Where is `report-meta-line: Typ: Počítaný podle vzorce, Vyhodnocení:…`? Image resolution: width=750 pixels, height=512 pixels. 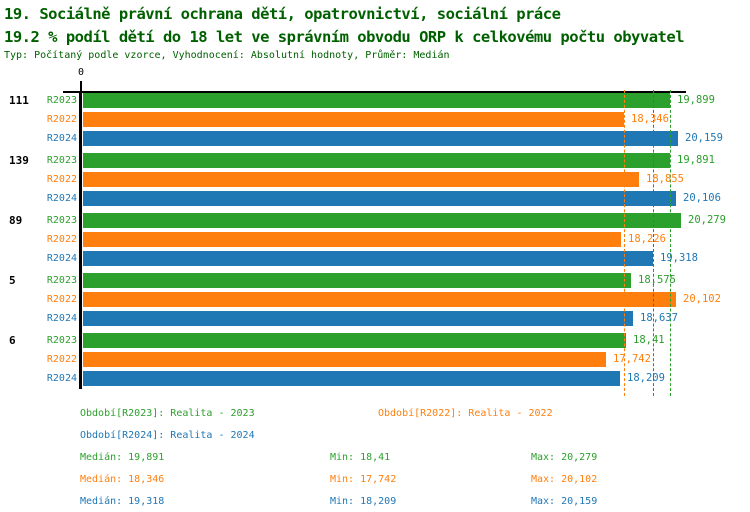
report-meta-line: Typ: Počítaný podle vzorce, Vyhodnocení:… is located at coordinates (227, 55).